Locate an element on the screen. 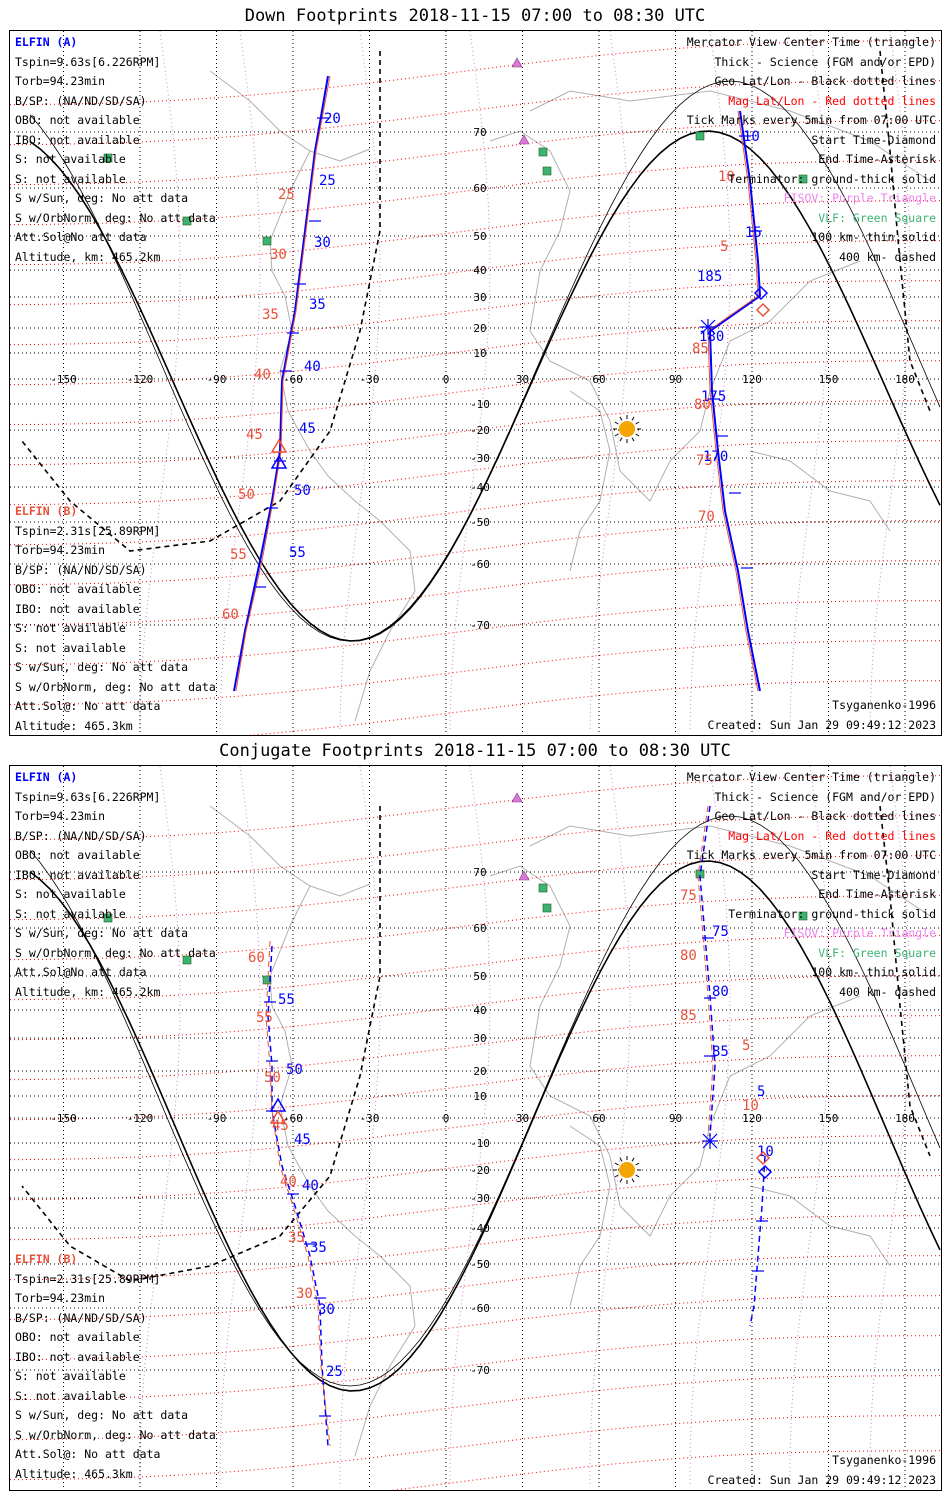 This screenshot has width=950, height=1500. lon-tick-label: -60 is located at coordinates (293, 379).